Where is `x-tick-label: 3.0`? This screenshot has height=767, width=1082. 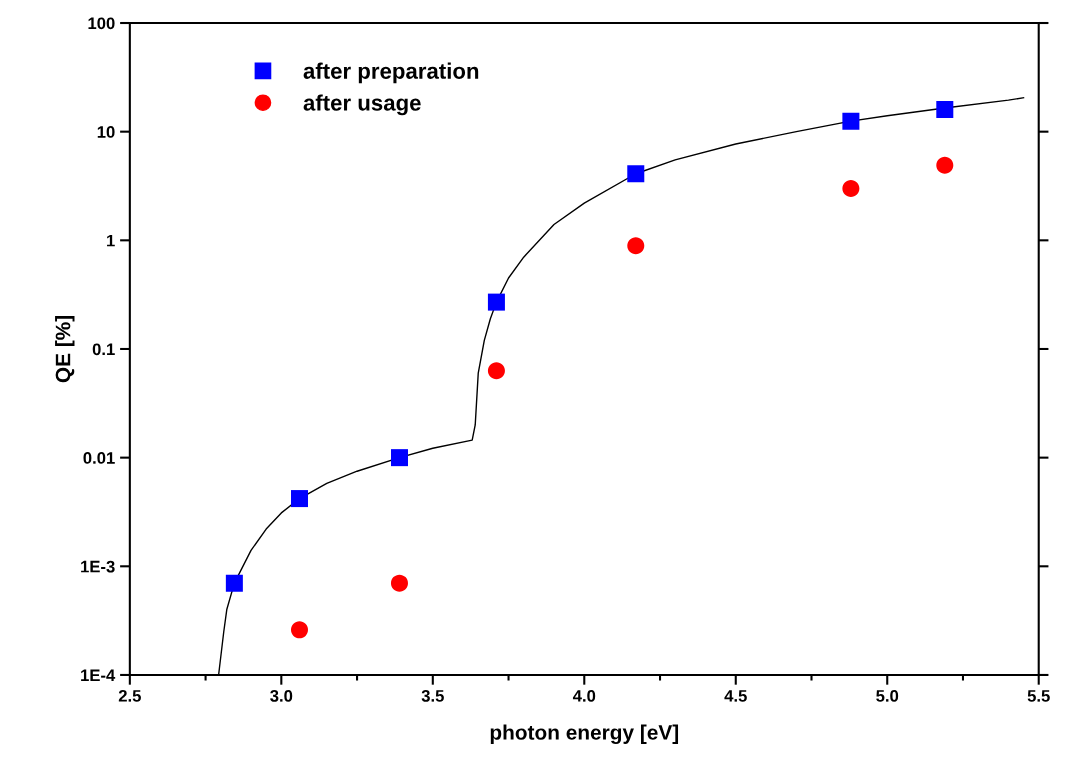 x-tick-label: 3.0 is located at coordinates (281, 695).